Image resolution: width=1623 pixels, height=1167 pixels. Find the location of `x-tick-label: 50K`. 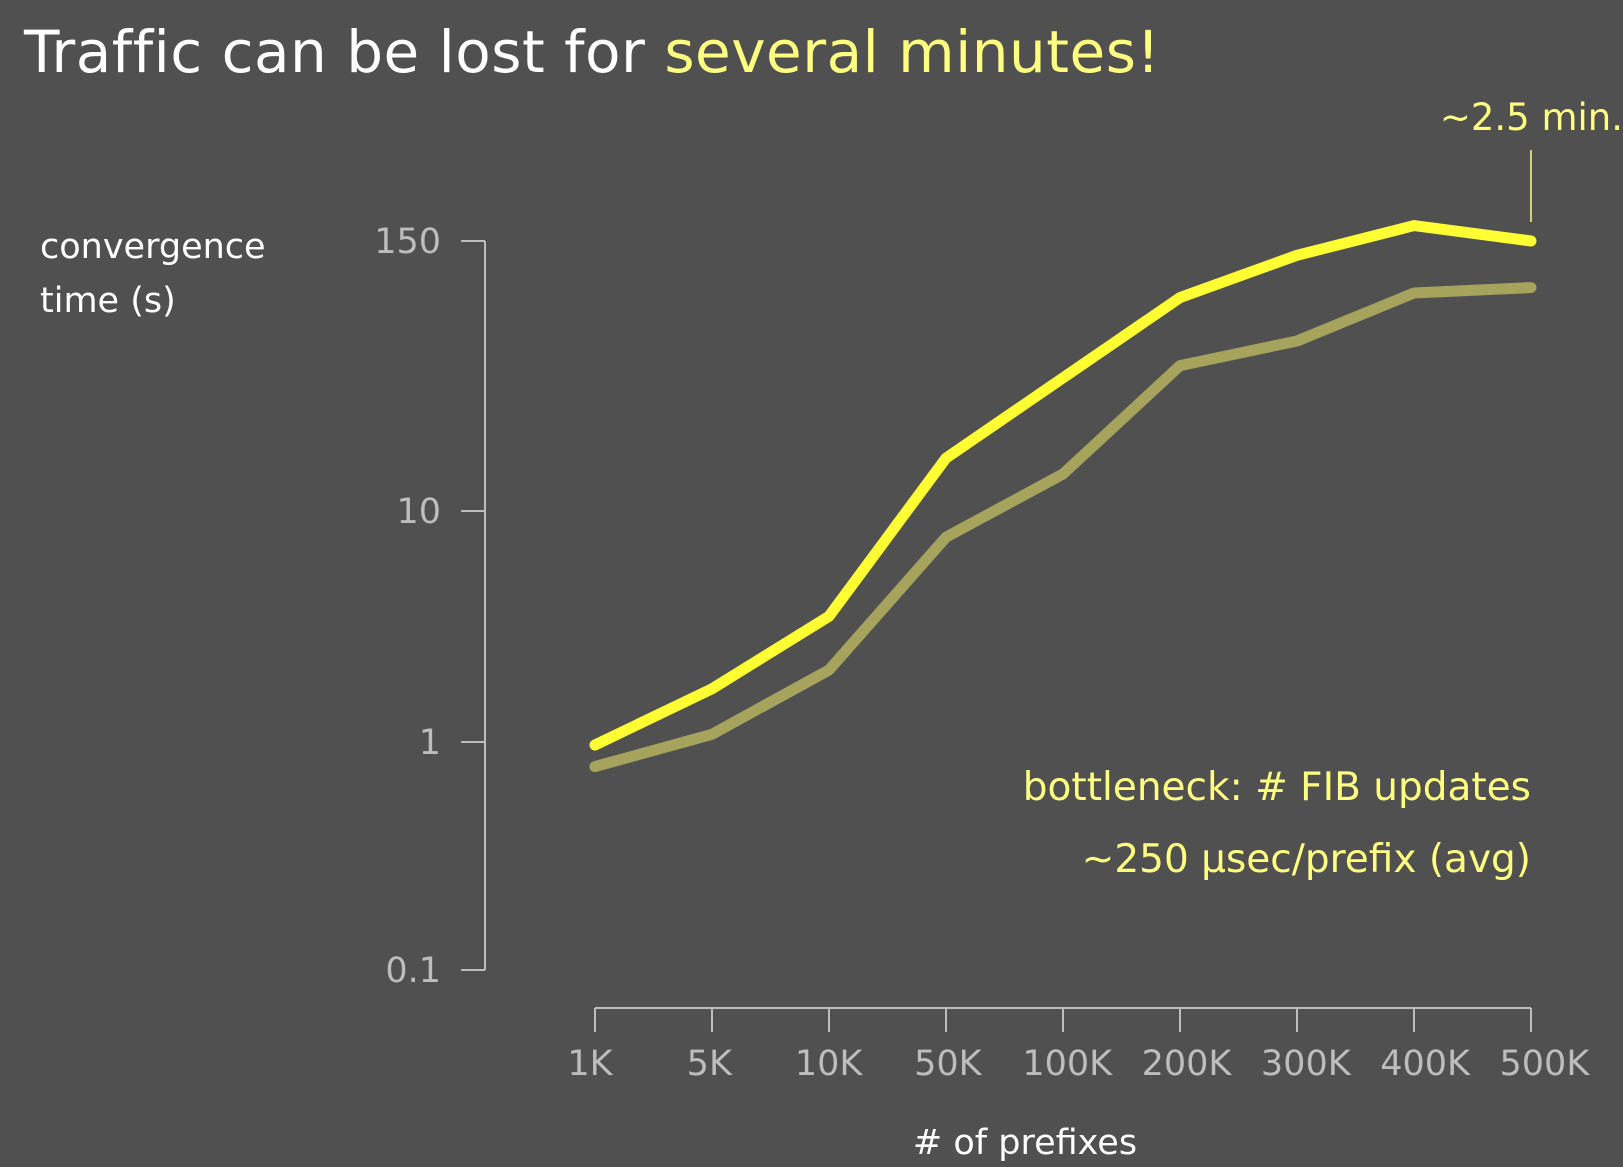

x-tick-label: 50K is located at coordinates (948, 1064).